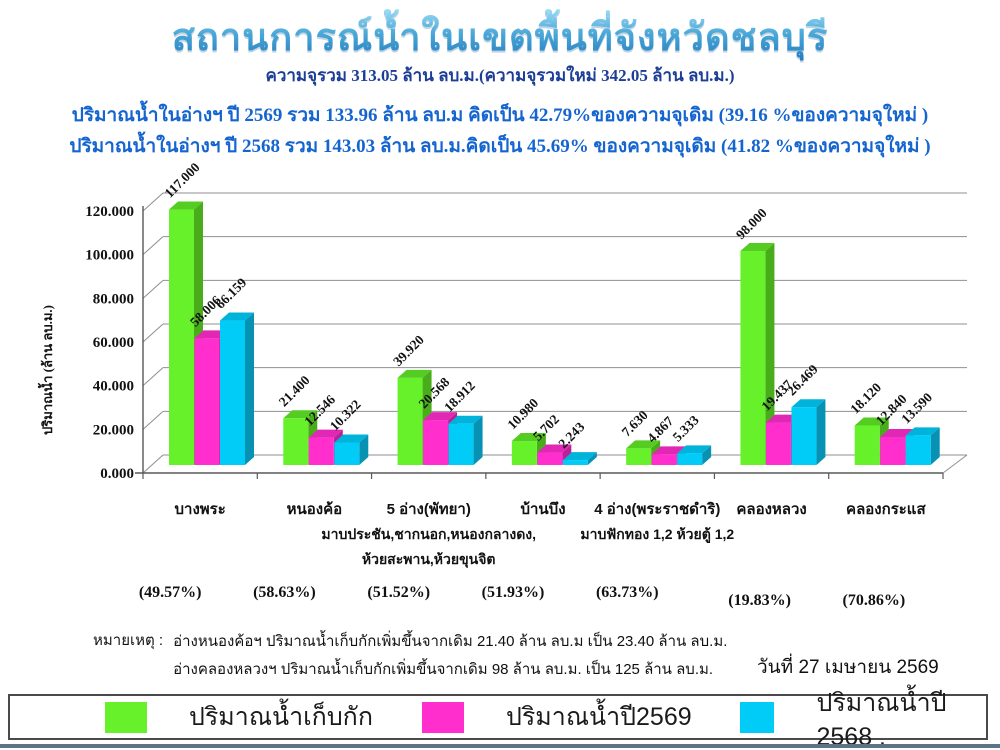 The width and height of the screenshot is (1000, 750). What do you see at coordinates (429, 534) in the screenshot?
I see `category-sublabel: มาบประชัน,ชากนอก,หนองกลางดง,` at bounding box center [429, 534].